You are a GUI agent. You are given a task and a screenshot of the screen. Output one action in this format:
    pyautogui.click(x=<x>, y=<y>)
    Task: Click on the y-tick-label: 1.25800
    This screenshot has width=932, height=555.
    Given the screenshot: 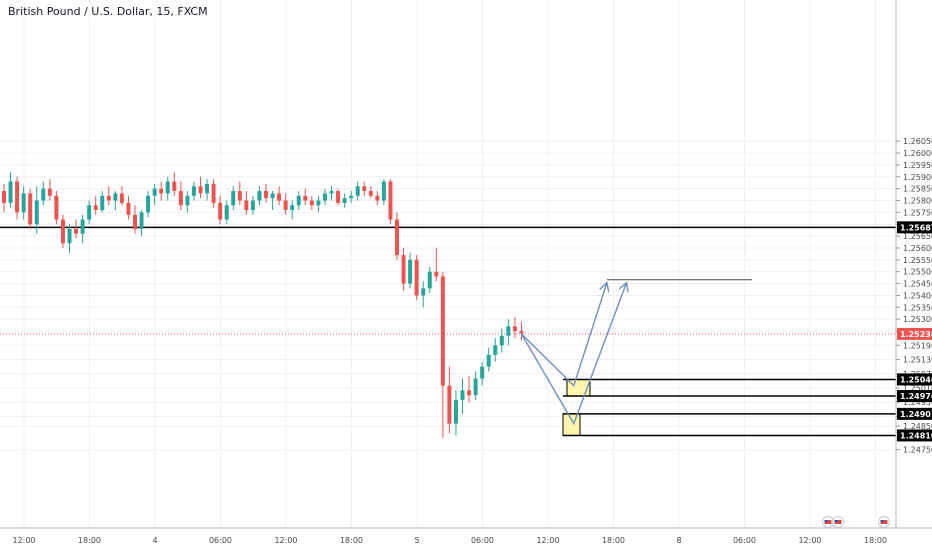 What is the action you would take?
    pyautogui.click(x=917, y=201)
    